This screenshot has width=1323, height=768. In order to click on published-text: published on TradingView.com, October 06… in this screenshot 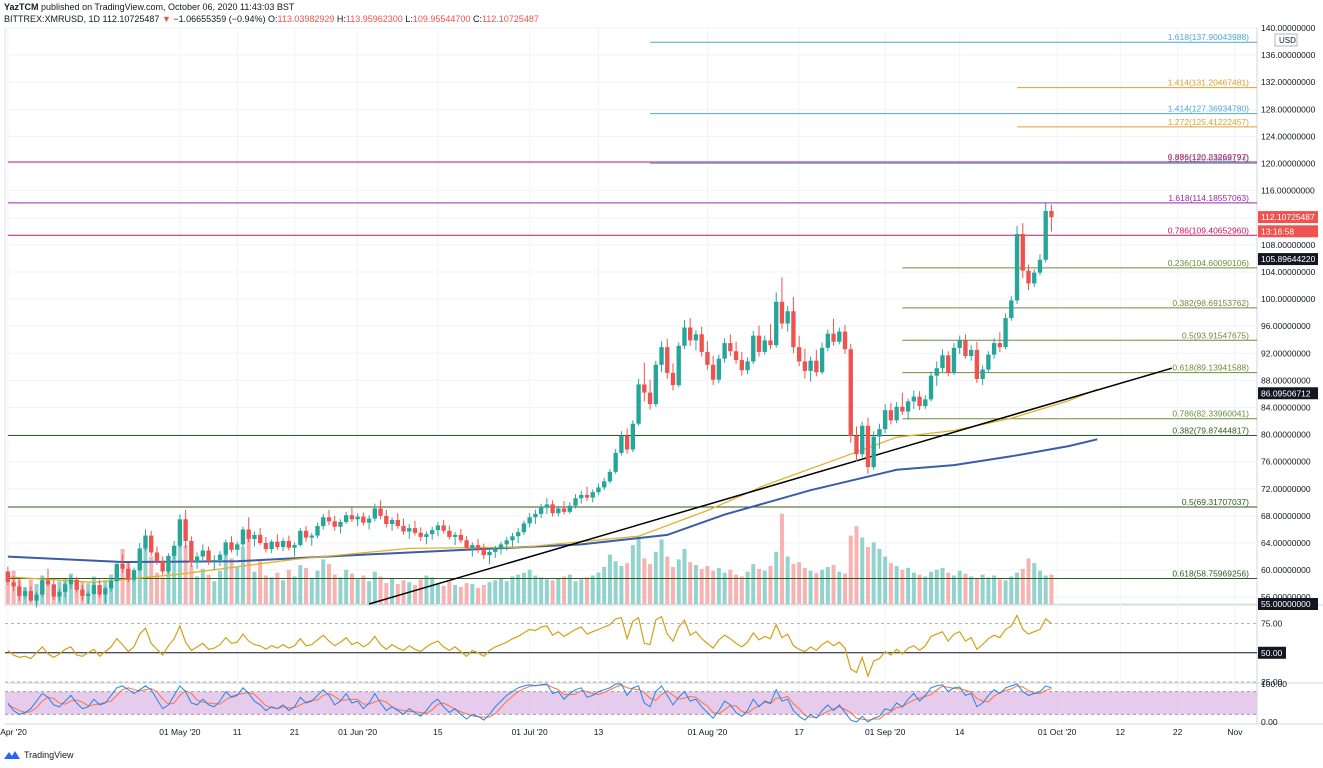, I will do `click(168, 7)`.